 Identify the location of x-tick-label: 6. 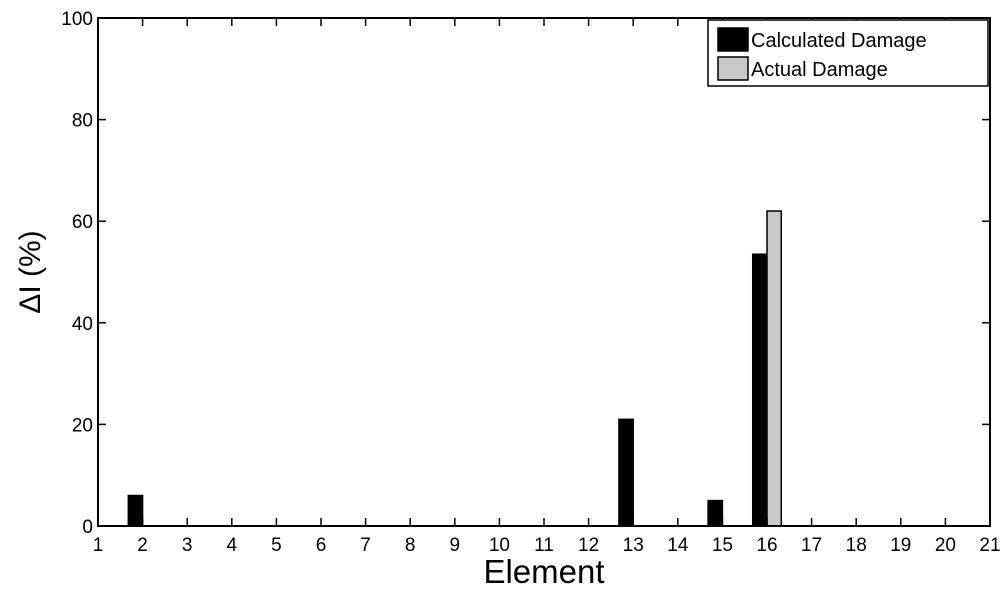
(321, 545).